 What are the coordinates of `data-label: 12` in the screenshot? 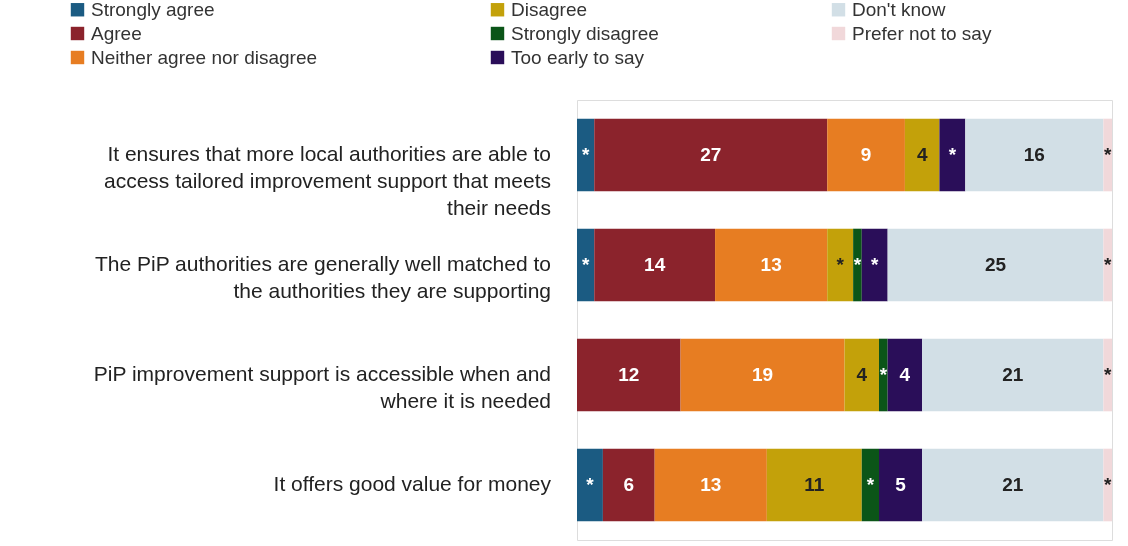 It's located at (629, 374).